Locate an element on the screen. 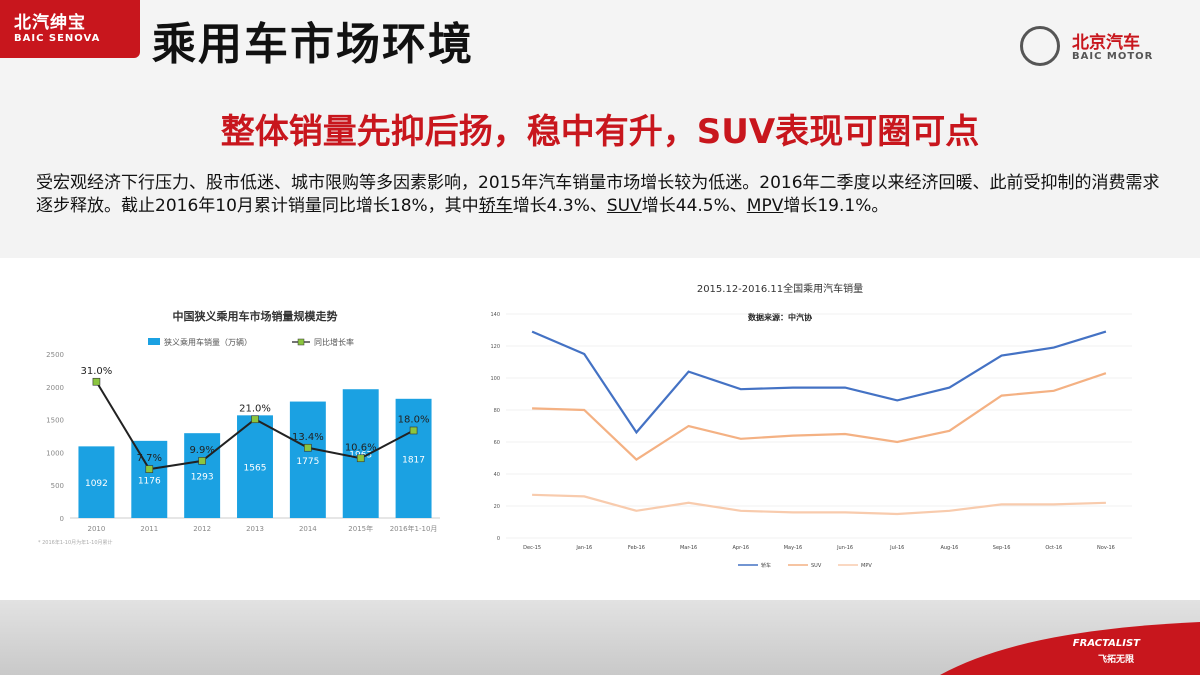  x-tick-label: Mar-16 is located at coordinates (688, 548).